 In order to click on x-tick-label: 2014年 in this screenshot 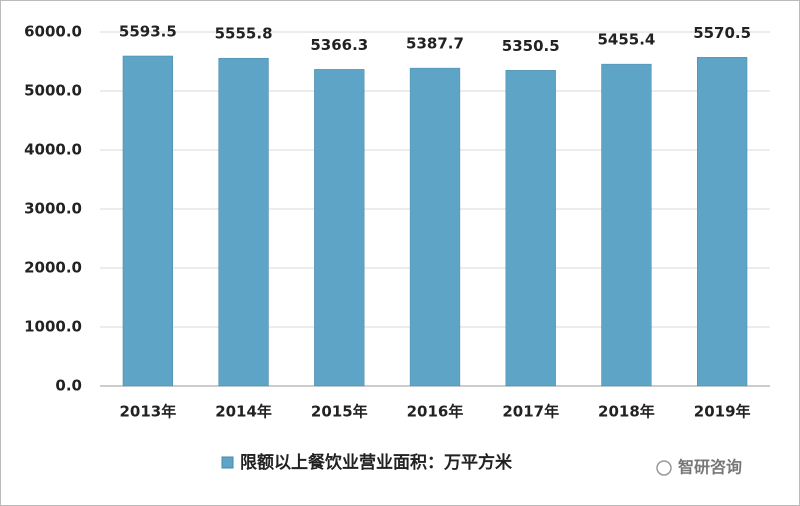, I will do `click(243, 412)`.